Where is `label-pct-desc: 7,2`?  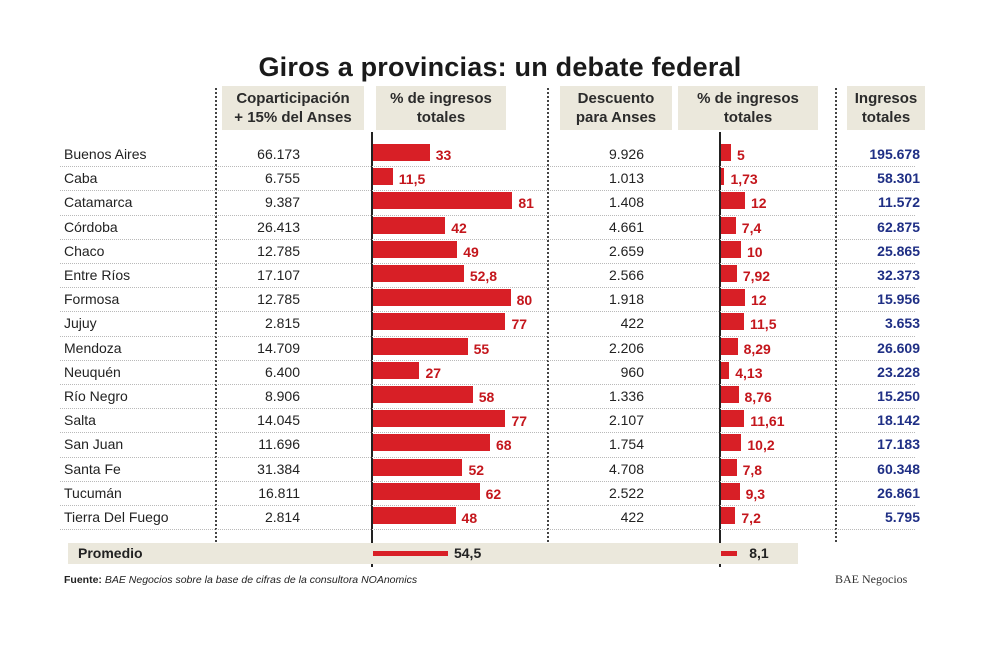 label-pct-desc: 7,2 is located at coordinates (751, 518).